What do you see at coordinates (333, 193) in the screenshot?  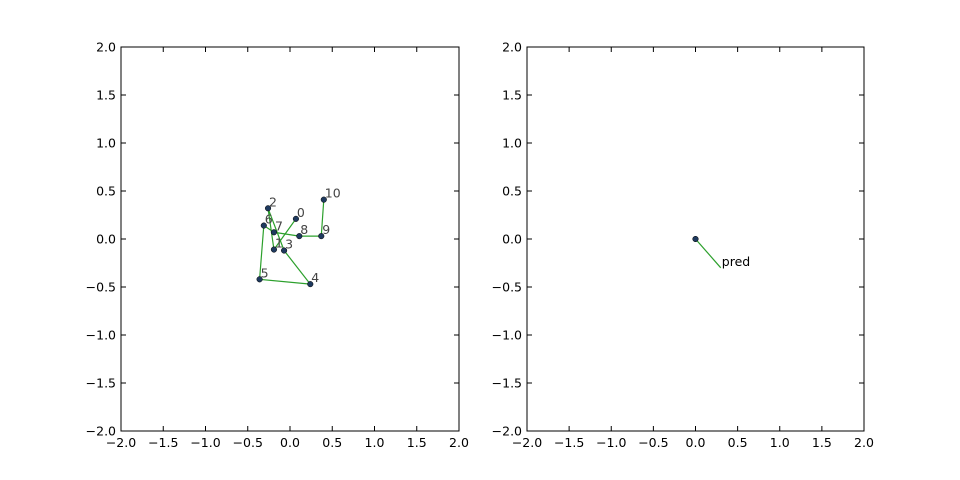 I see `point-label: 10` at bounding box center [333, 193].